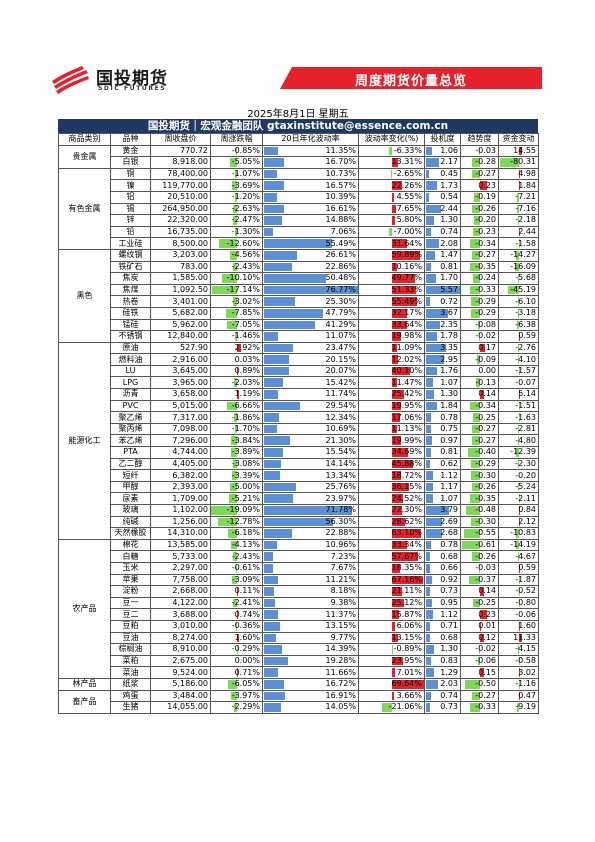  I want to click on product-name: 聚乙烯, so click(130, 417).